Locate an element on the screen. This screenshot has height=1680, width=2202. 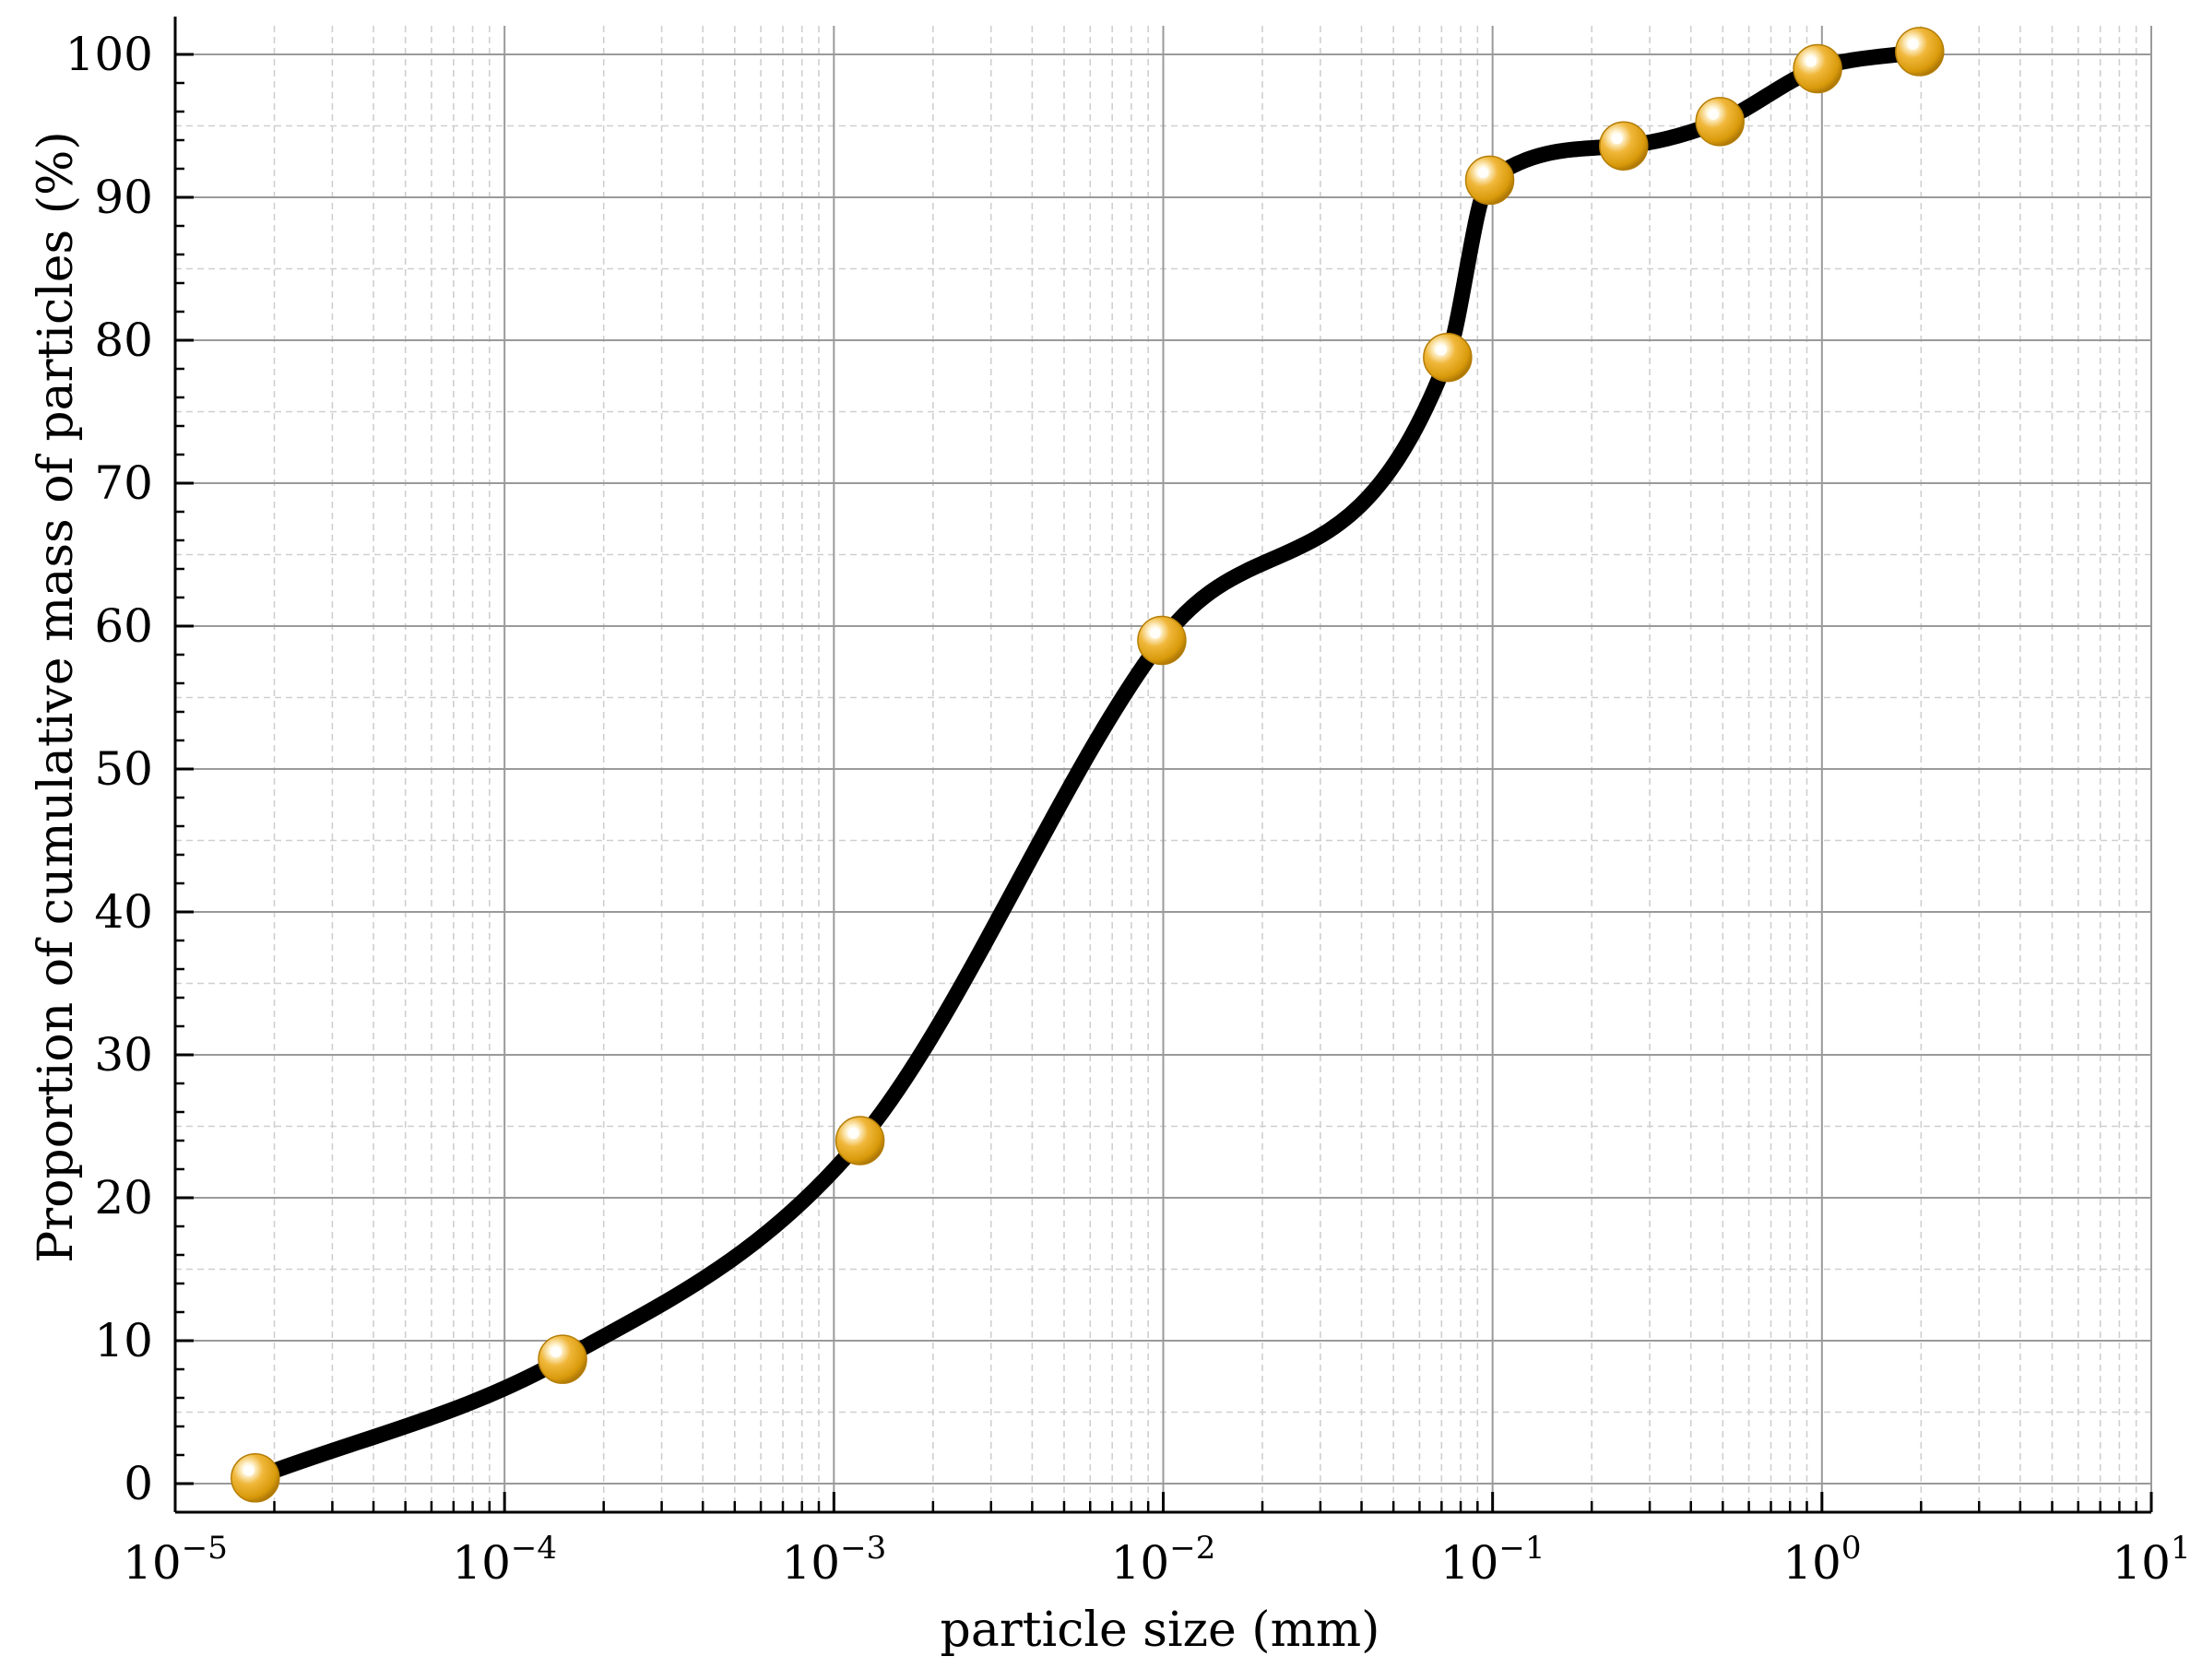
y-tick-label: 20 is located at coordinates (124, 1198).